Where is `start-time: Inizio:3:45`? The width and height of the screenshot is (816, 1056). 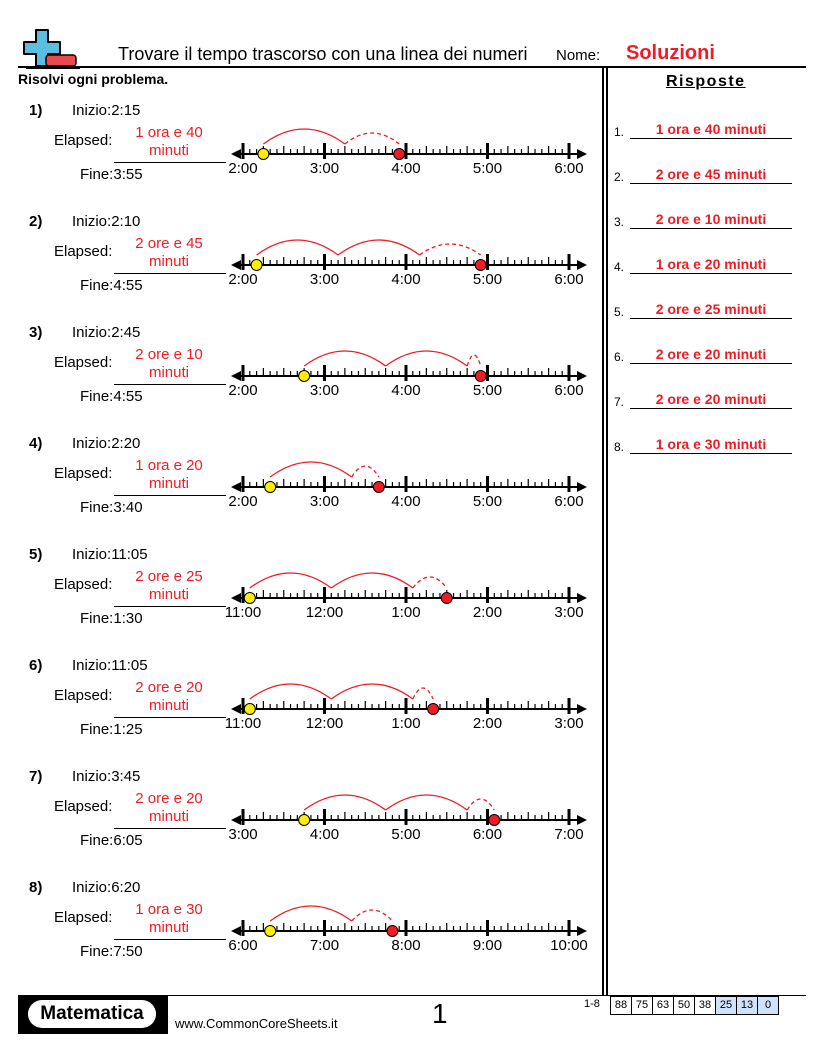
start-time: Inizio:3:45 is located at coordinates (106, 776).